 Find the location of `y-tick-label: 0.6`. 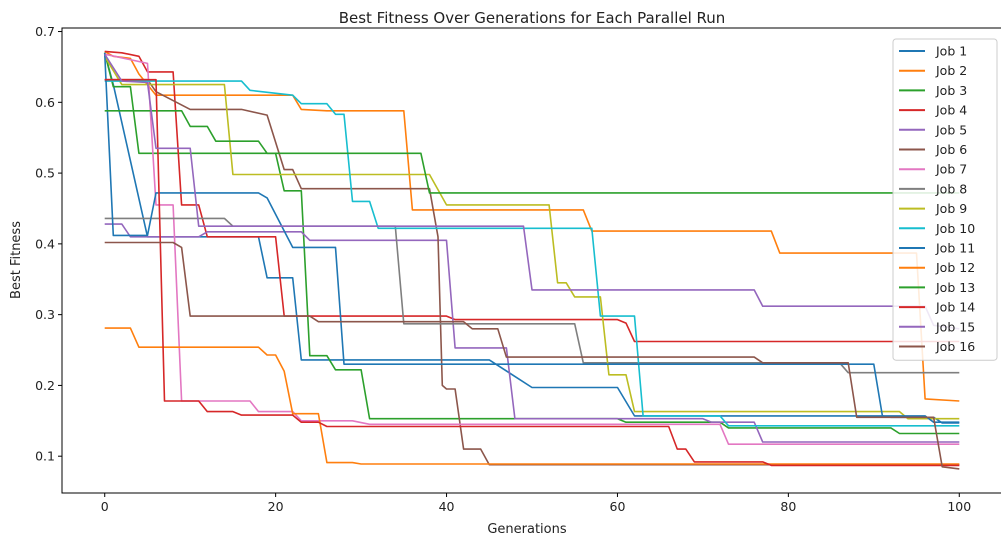

y-tick-label: 0.6 is located at coordinates (45, 102).